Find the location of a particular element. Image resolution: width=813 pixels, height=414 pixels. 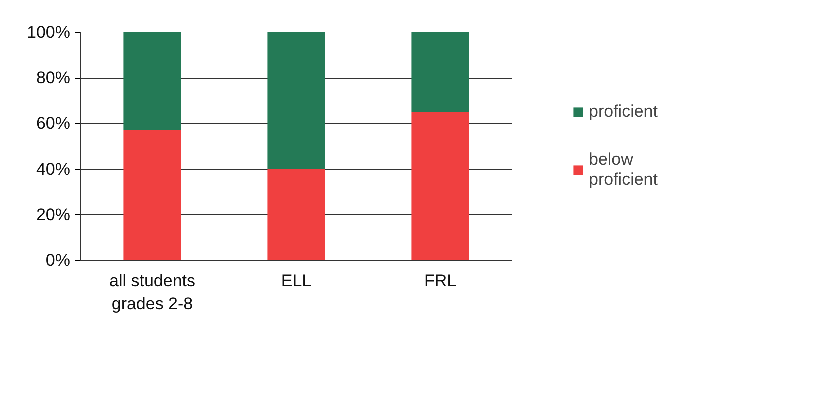

legend-label: below proficient is located at coordinates (623, 170).